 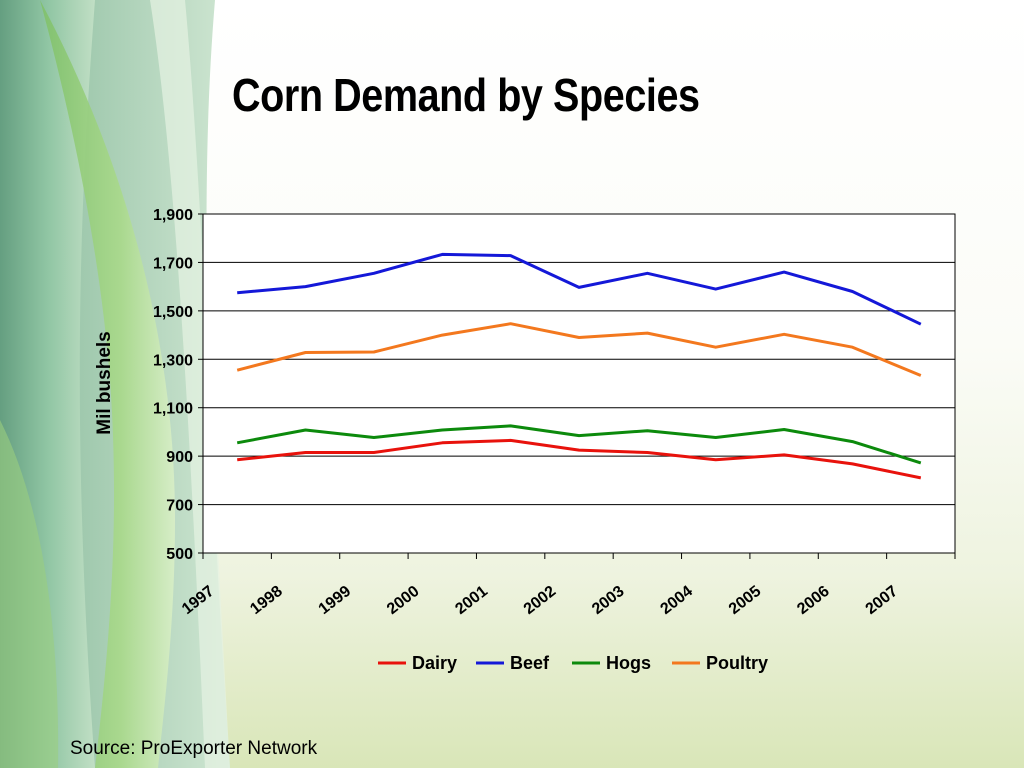 I want to click on x-tick-label: 1999, so click(x=335, y=600).